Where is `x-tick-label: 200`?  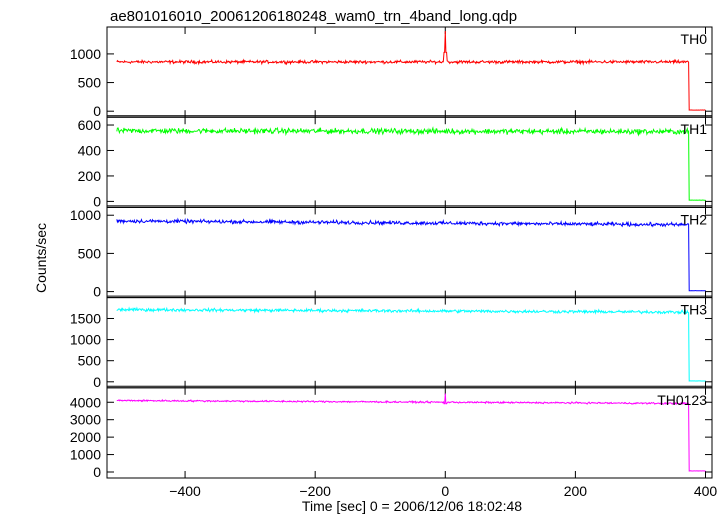 x-tick-label: 200 is located at coordinates (576, 491).